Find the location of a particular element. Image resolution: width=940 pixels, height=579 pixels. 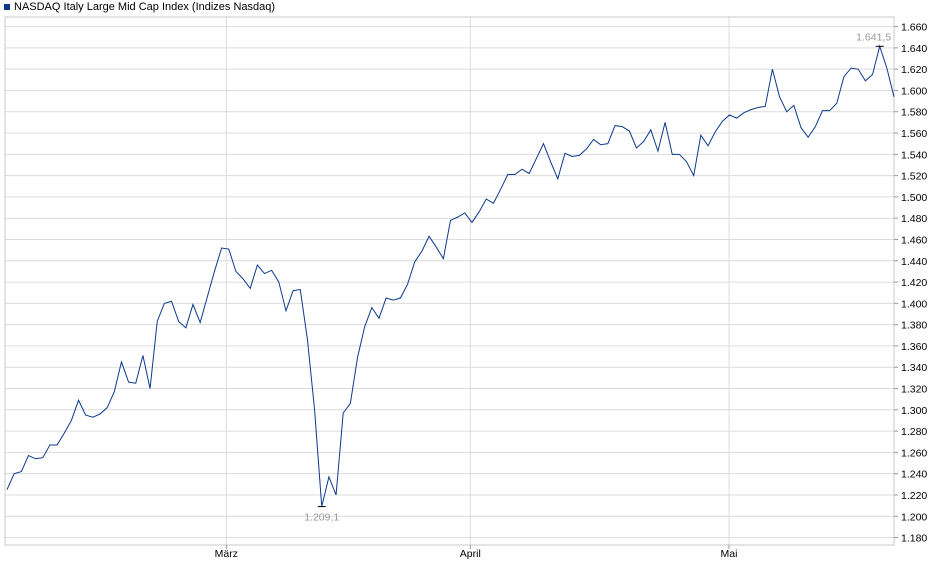

y-tick-label: 1.640 is located at coordinates (914, 49).